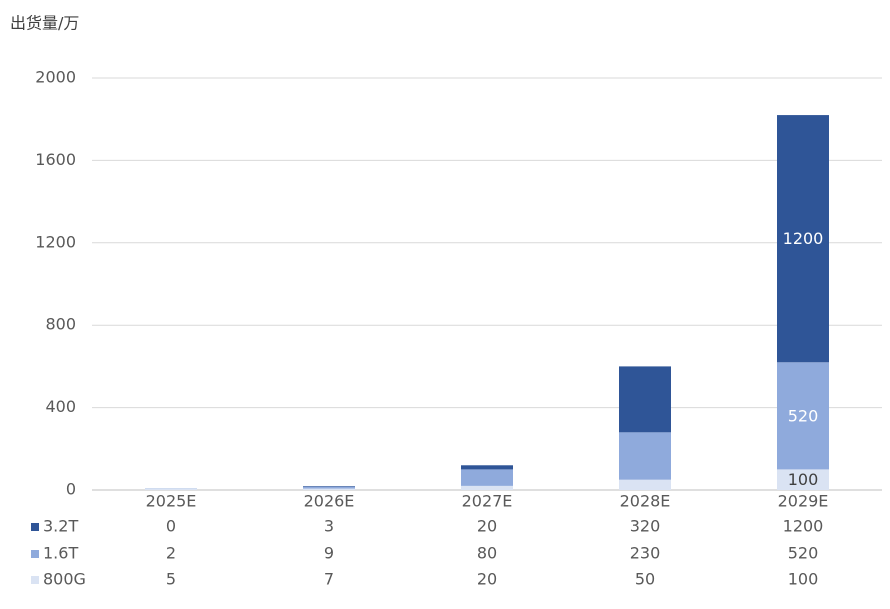 The width and height of the screenshot is (890, 609). I want to click on data-label: 1200, so click(803, 238).